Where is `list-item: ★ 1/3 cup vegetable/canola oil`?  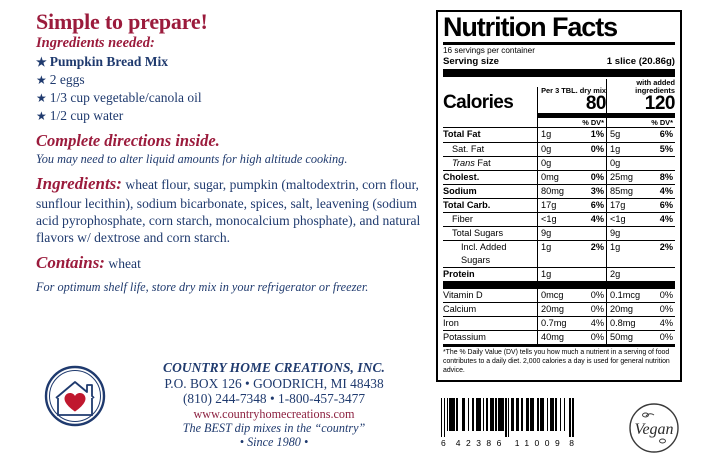 list-item: ★ 1/3 cup vegetable/canola oil is located at coordinates (232, 98).